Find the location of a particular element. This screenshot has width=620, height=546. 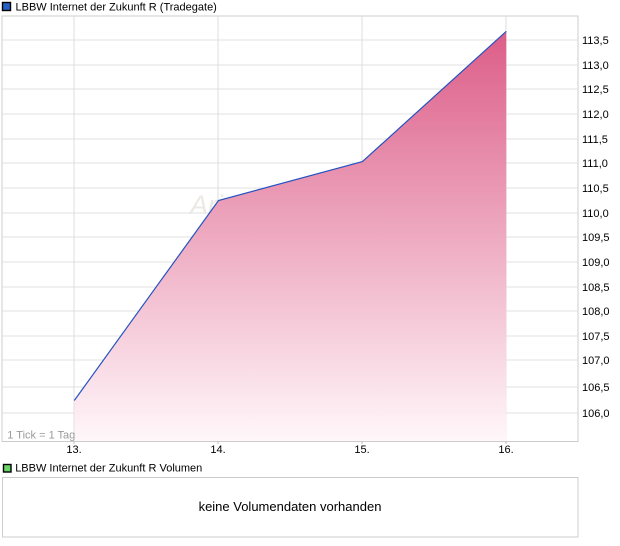

svg-text: 13. is located at coordinates (73, 450).